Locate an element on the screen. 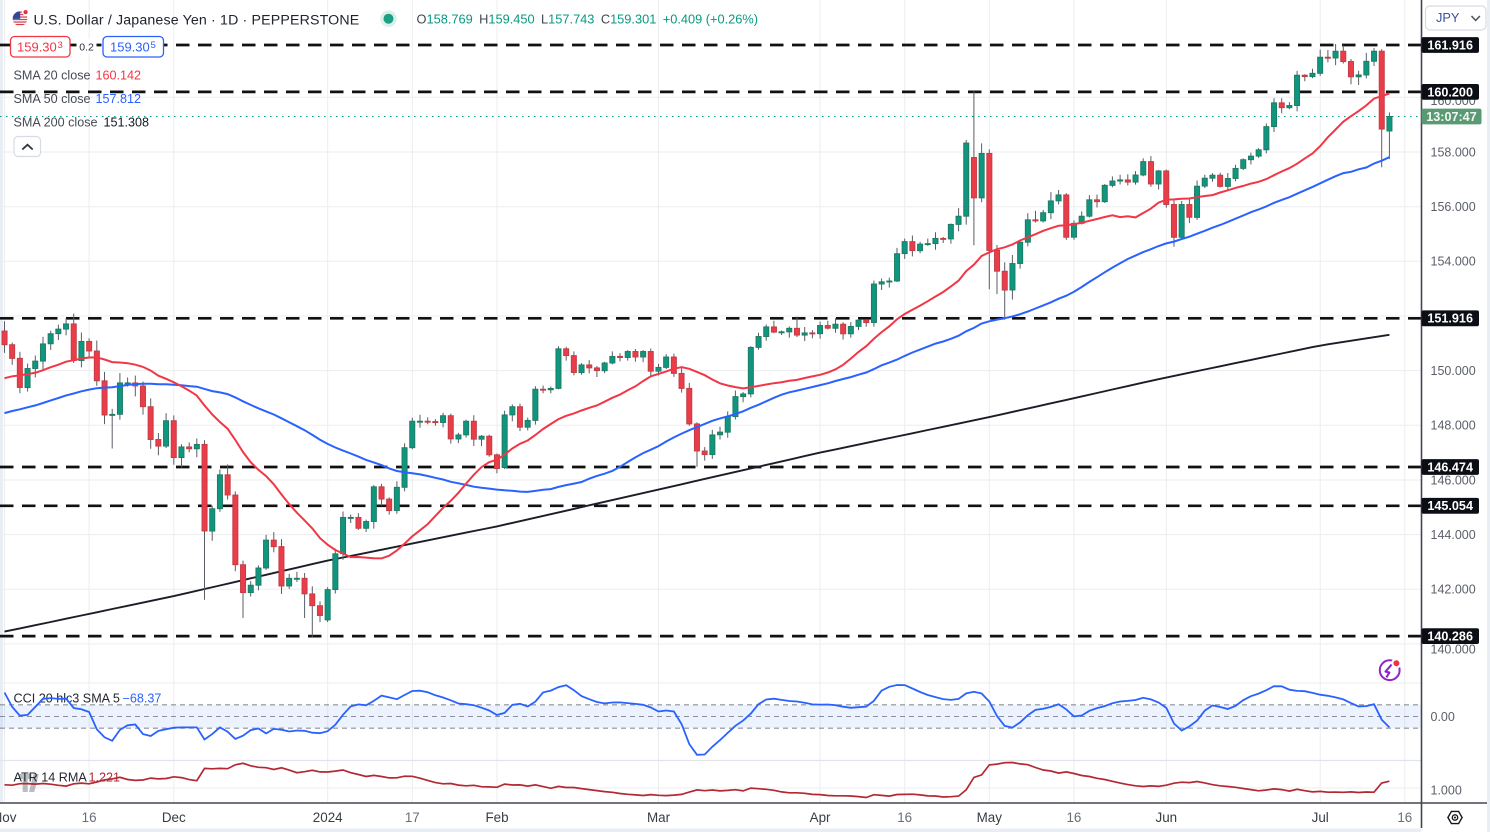 The image size is (1490, 832). svg-text: Nov is located at coordinates (8, 817).